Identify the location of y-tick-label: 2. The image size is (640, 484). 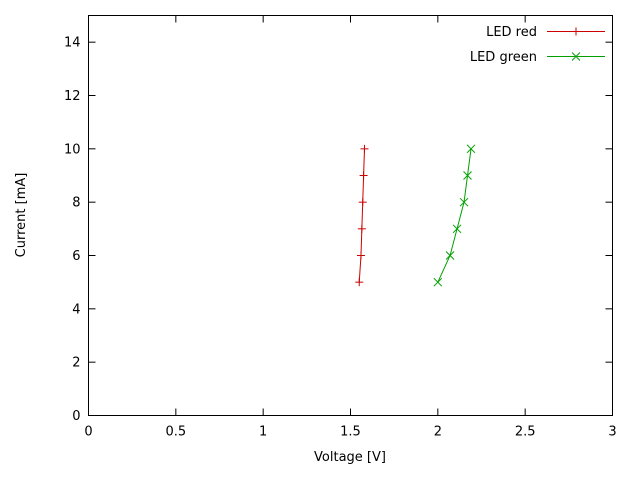
(76, 363).